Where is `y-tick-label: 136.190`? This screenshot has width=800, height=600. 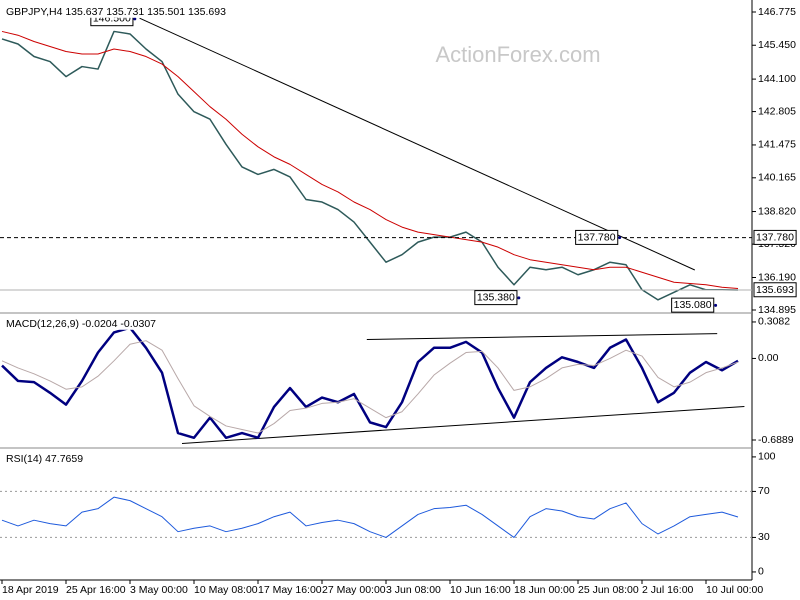 y-tick-label: 136.190 is located at coordinates (777, 277).